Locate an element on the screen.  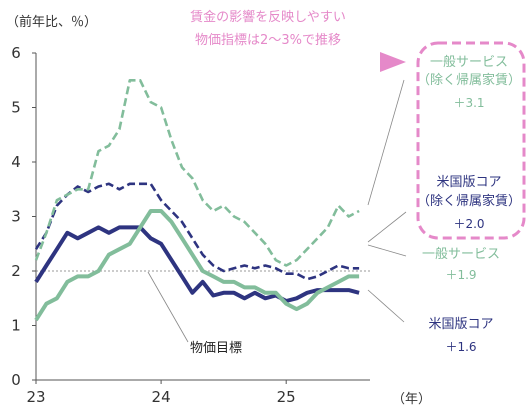
y-tick-label: 0 is located at coordinates (16, 380).